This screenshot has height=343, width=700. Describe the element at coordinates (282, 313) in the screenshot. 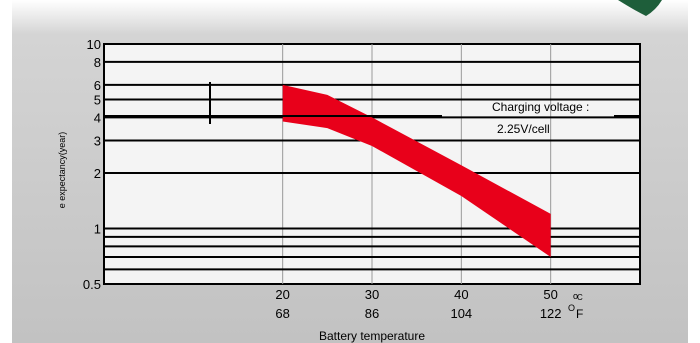

I see `x-tick-label-fahrenheit: 68` at that location.